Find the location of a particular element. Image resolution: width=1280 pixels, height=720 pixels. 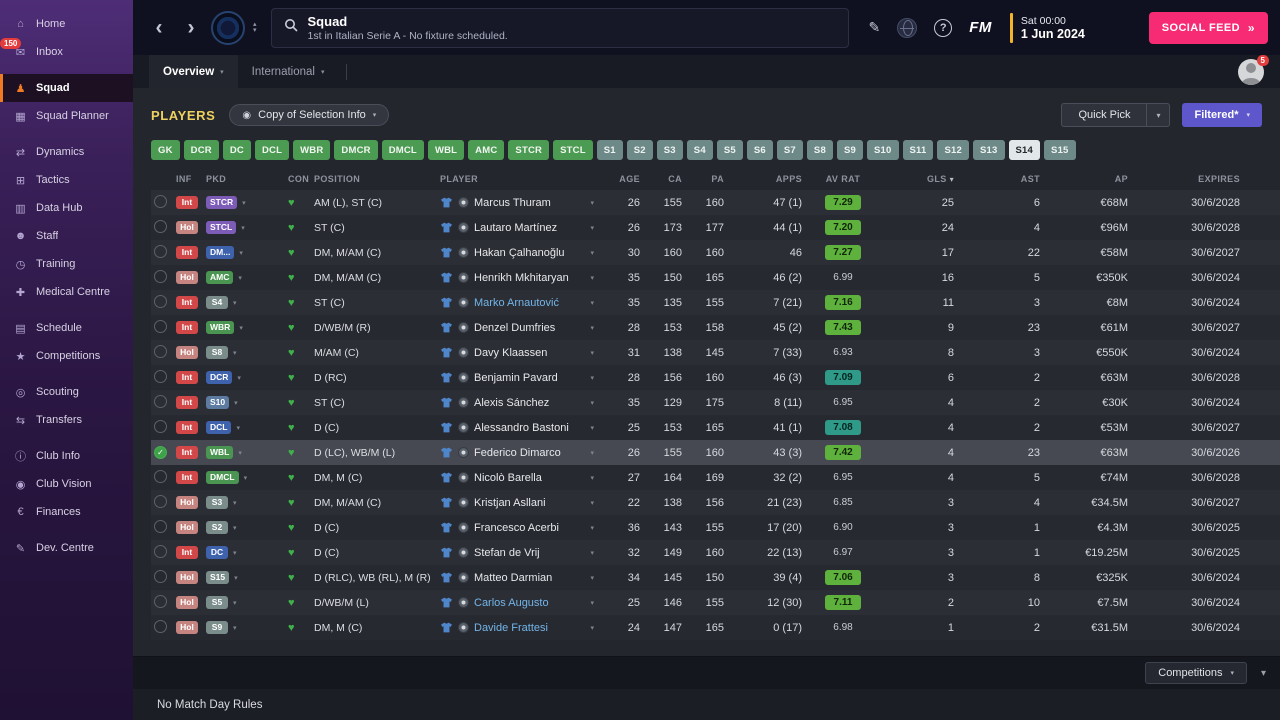

position-filter-wbr: WBR is located at coordinates (312, 150).